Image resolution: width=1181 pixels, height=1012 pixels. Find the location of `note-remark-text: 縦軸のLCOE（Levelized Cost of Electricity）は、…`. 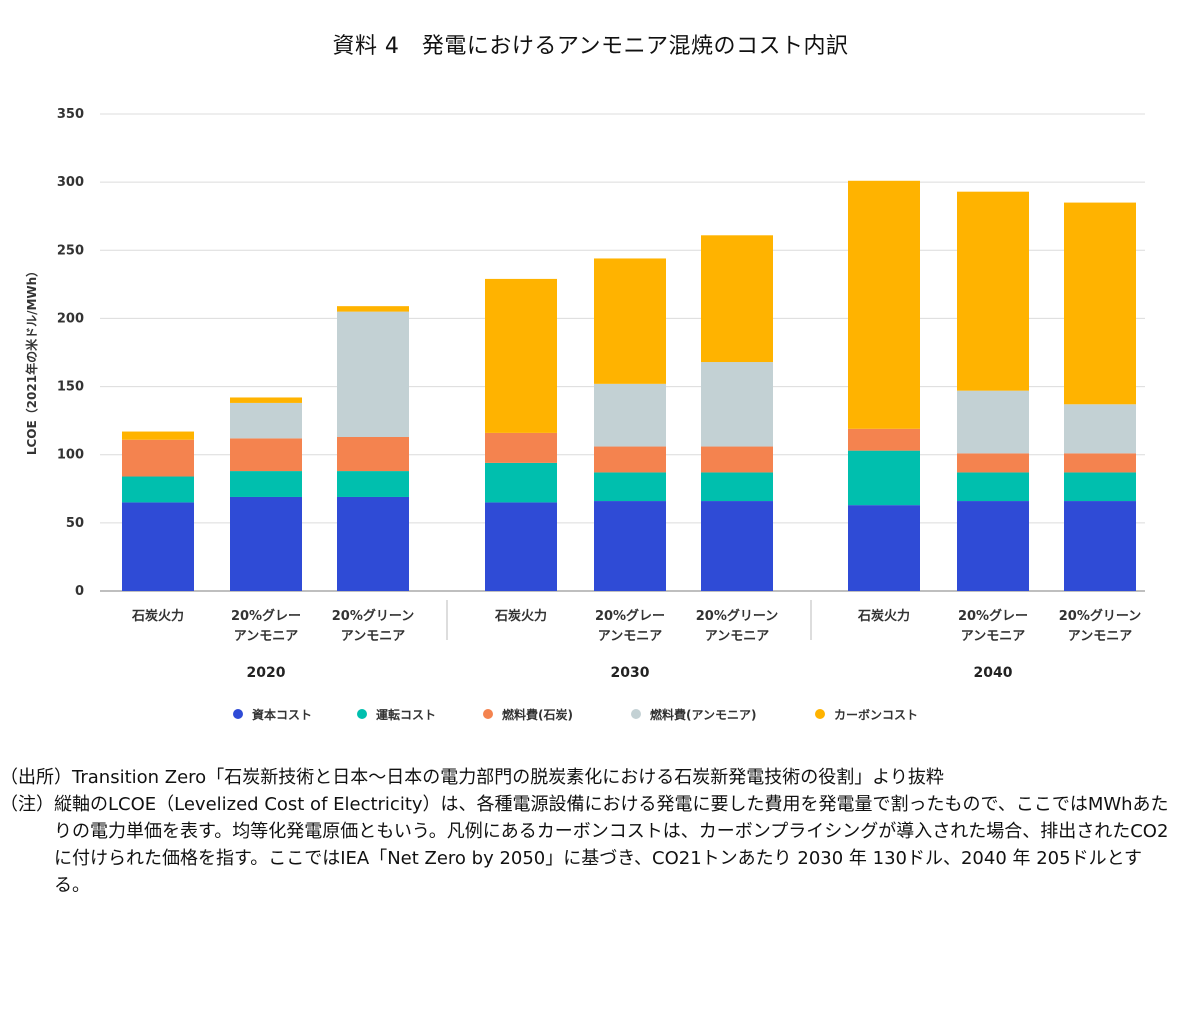

note-remark-text: 縦軸のLCOE（Levelized Cost of Electricity）は、… is located at coordinates (611, 845).